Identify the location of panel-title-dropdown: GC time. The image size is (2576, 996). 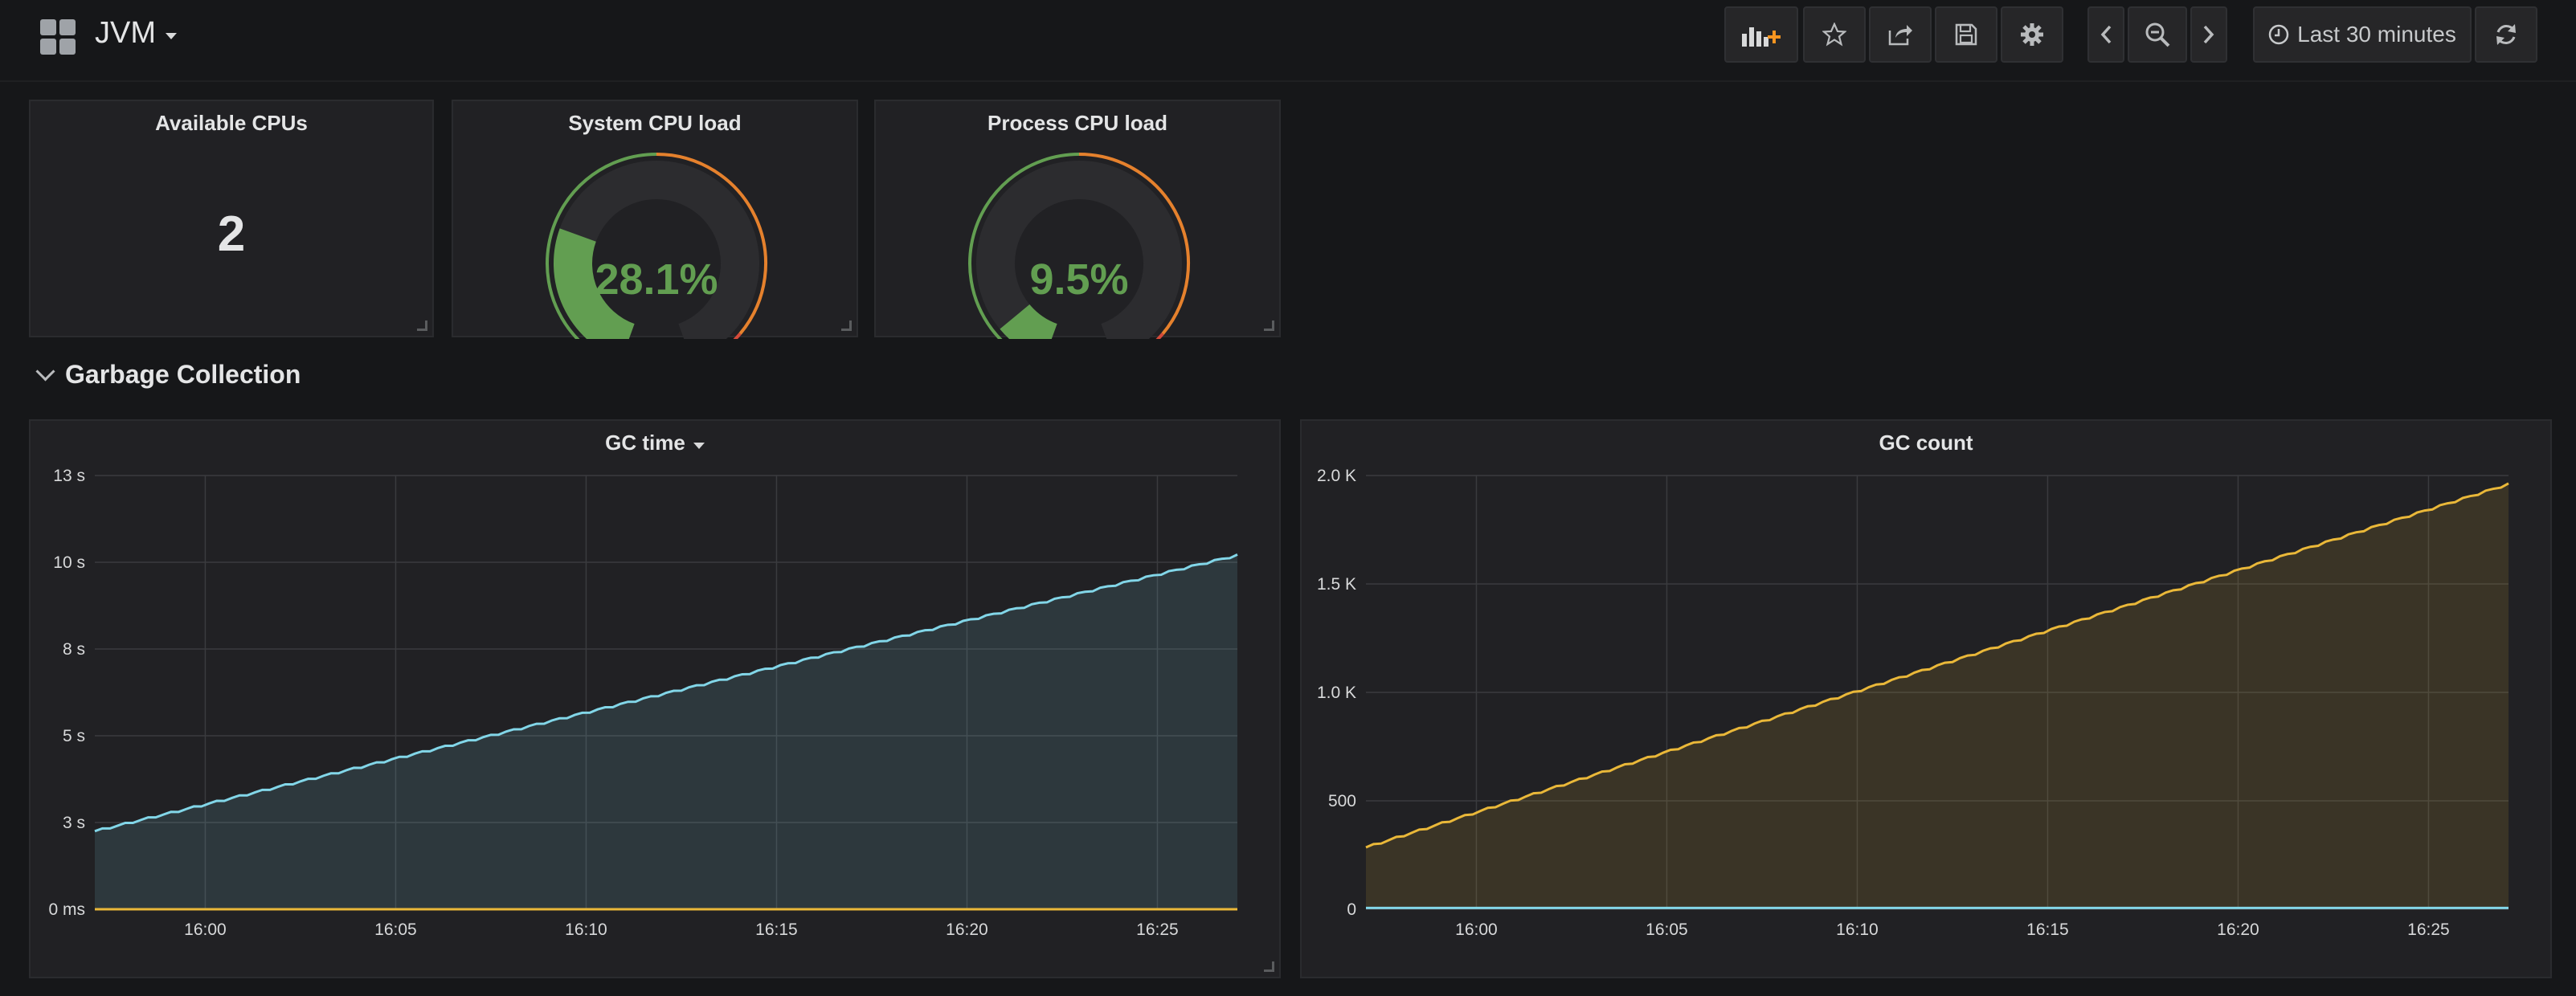
(655, 443).